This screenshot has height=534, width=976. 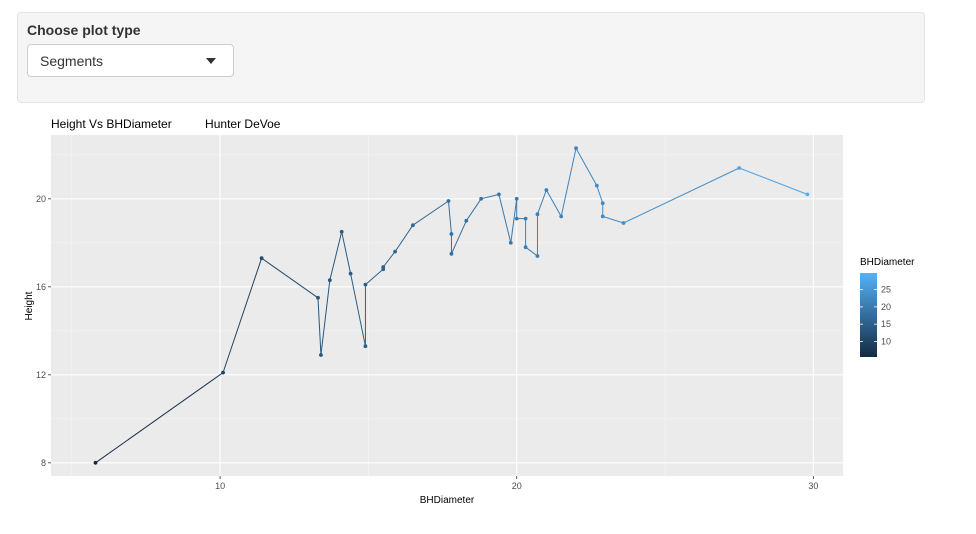 I want to click on chart-title: Height Vs BHDiameter Hunter DeVoe, so click(x=166, y=124).